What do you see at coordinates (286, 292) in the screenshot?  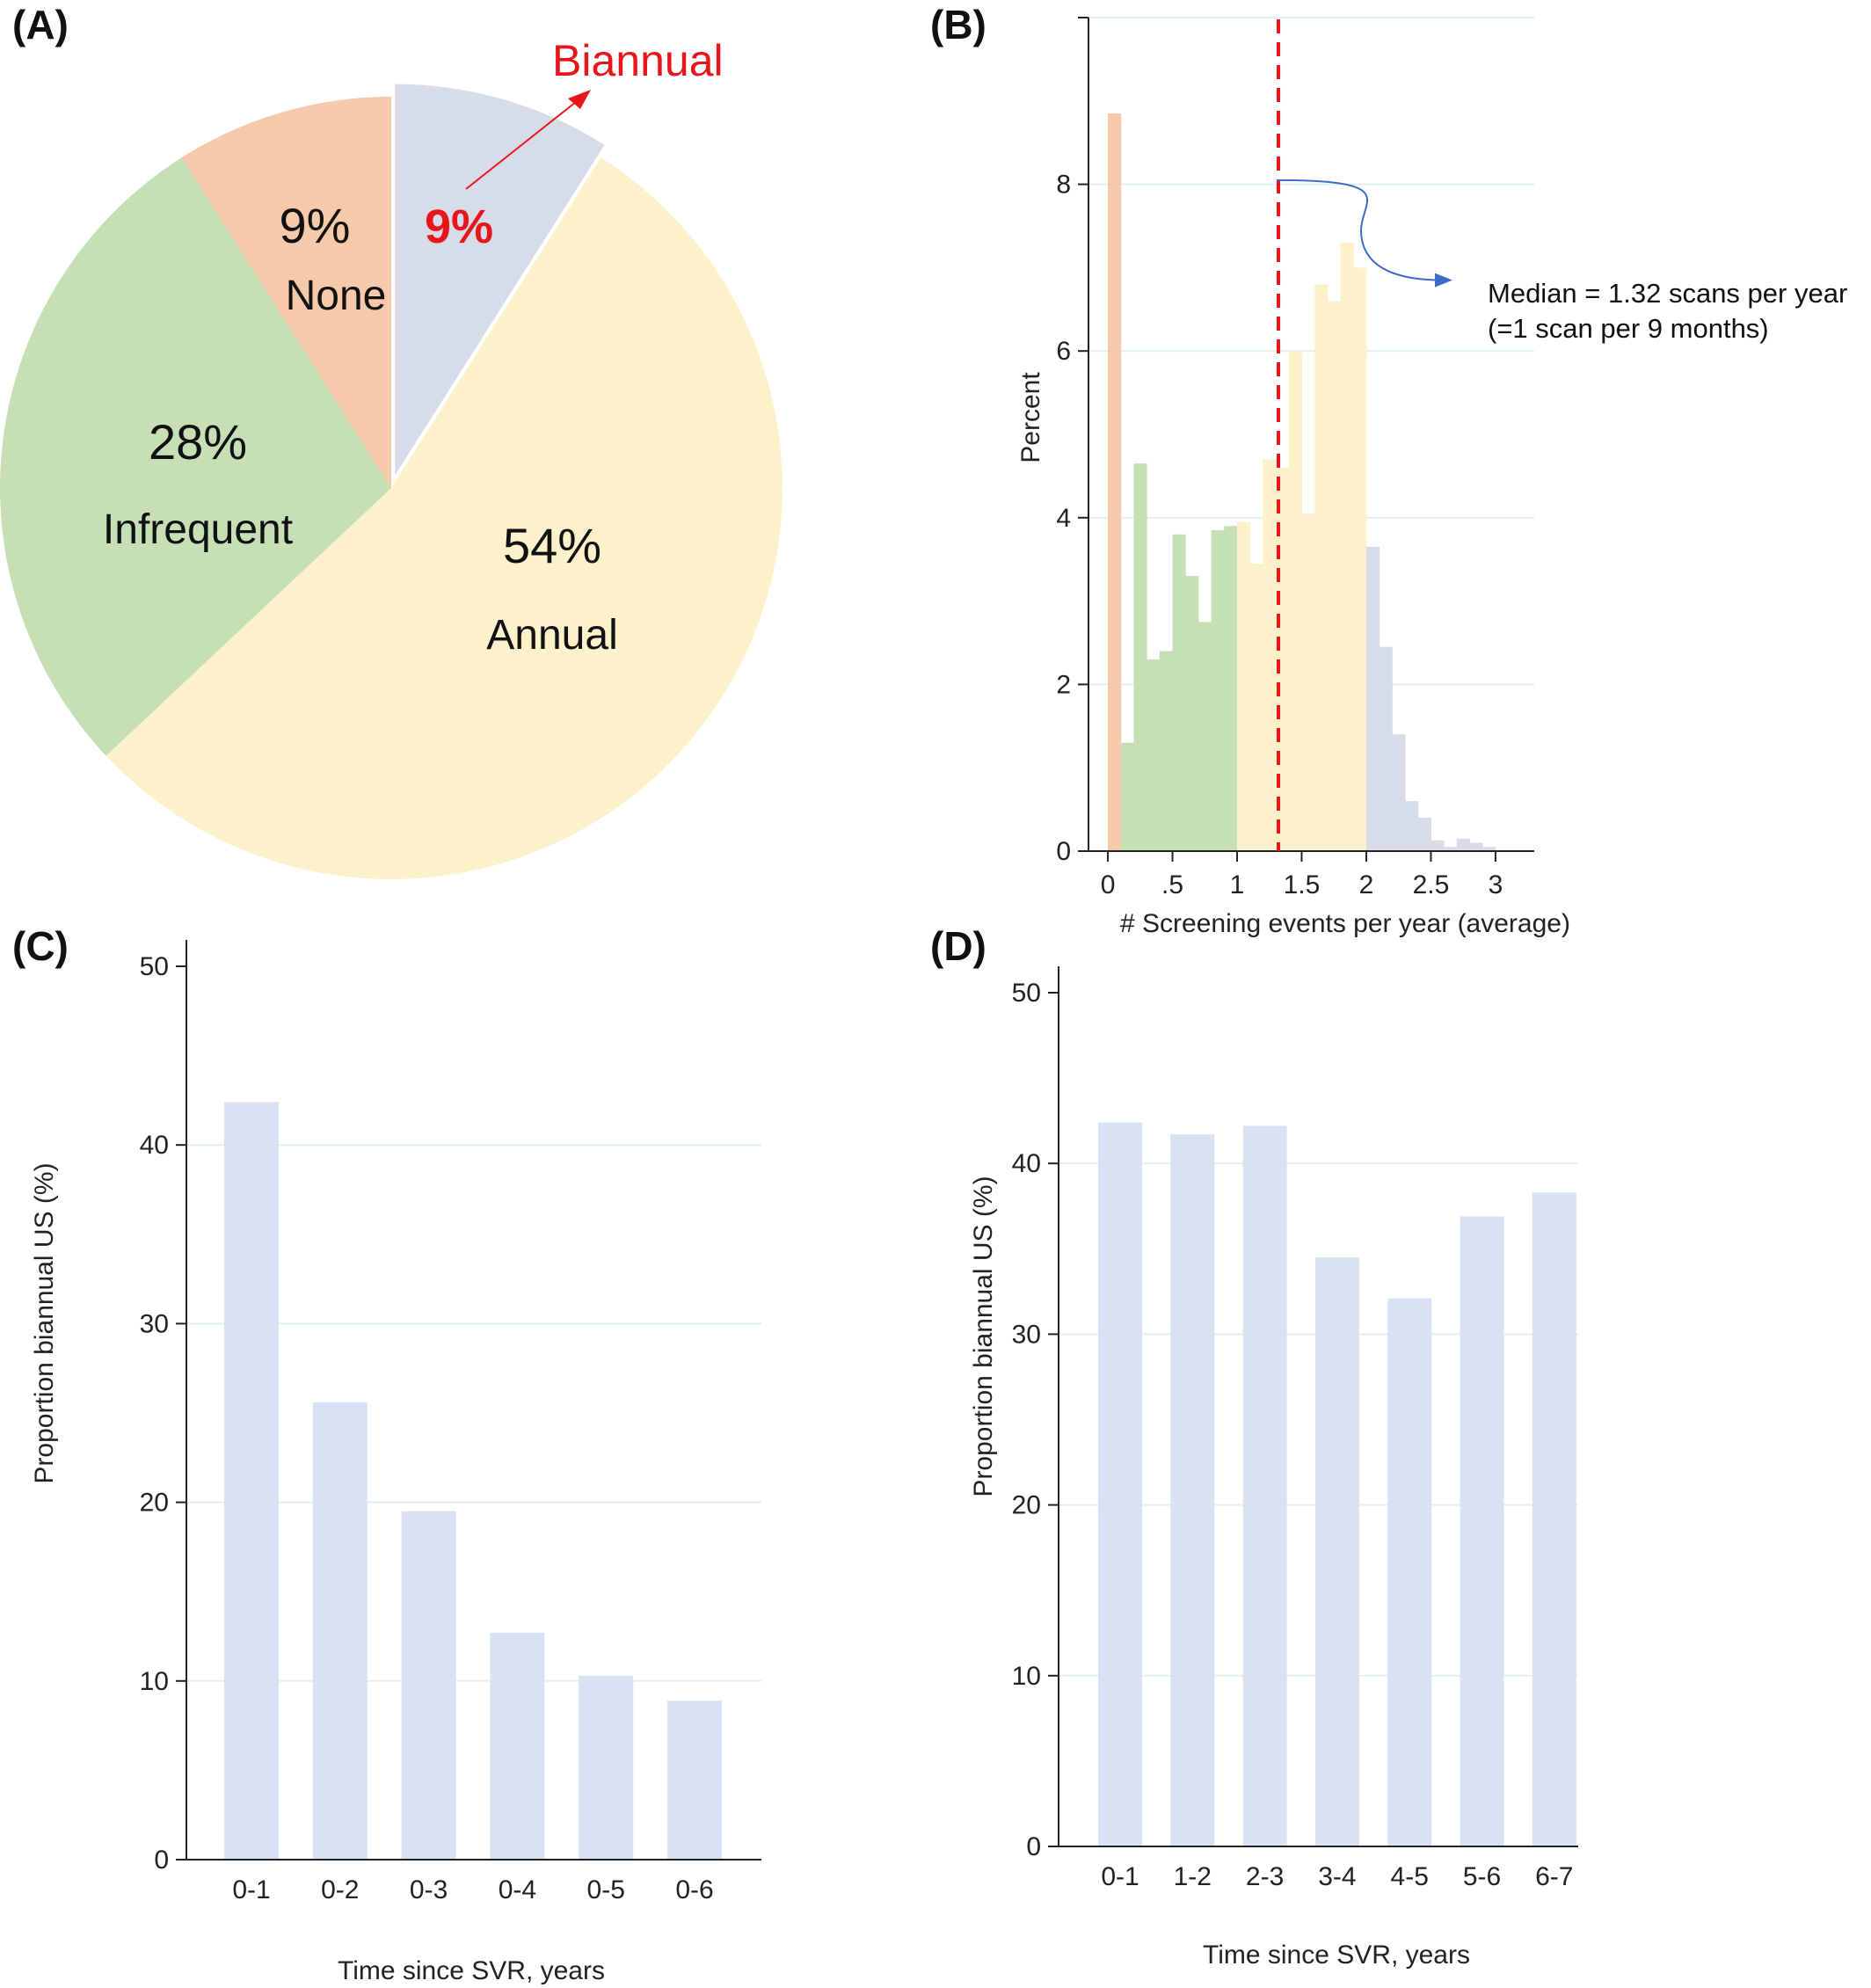 I see `pie-slice-none` at bounding box center [286, 292].